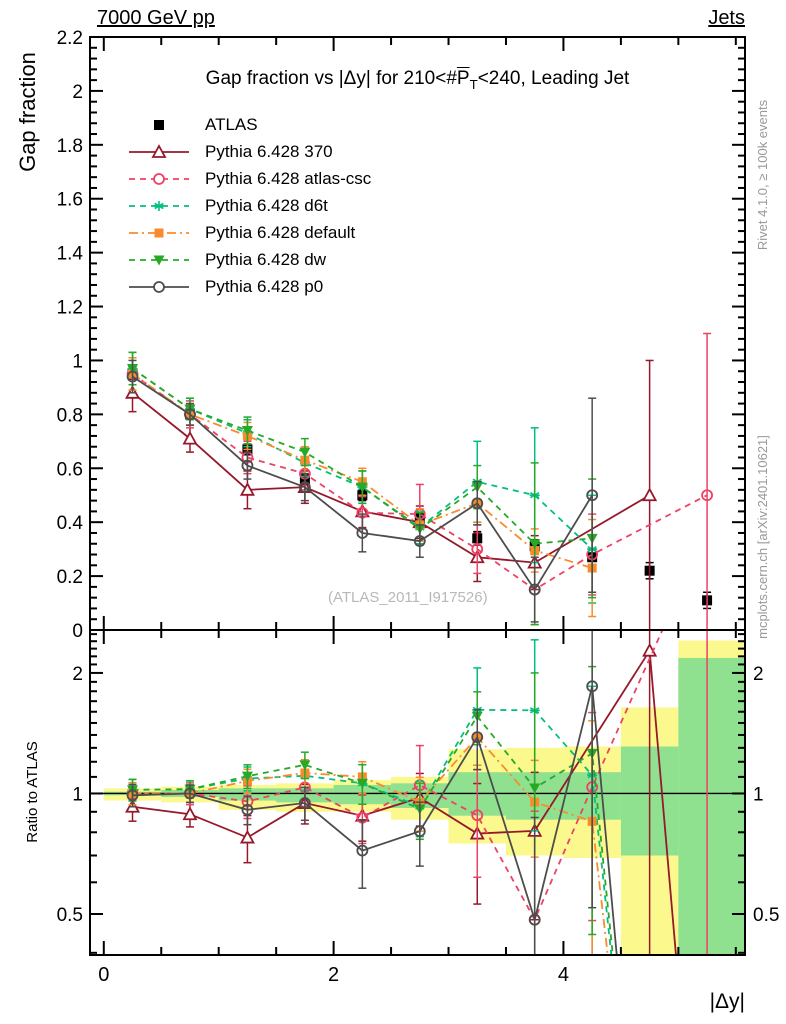 This screenshot has width=786, height=1024. What do you see at coordinates (563, 975) in the screenshot?
I see `svg-text: 4` at bounding box center [563, 975].